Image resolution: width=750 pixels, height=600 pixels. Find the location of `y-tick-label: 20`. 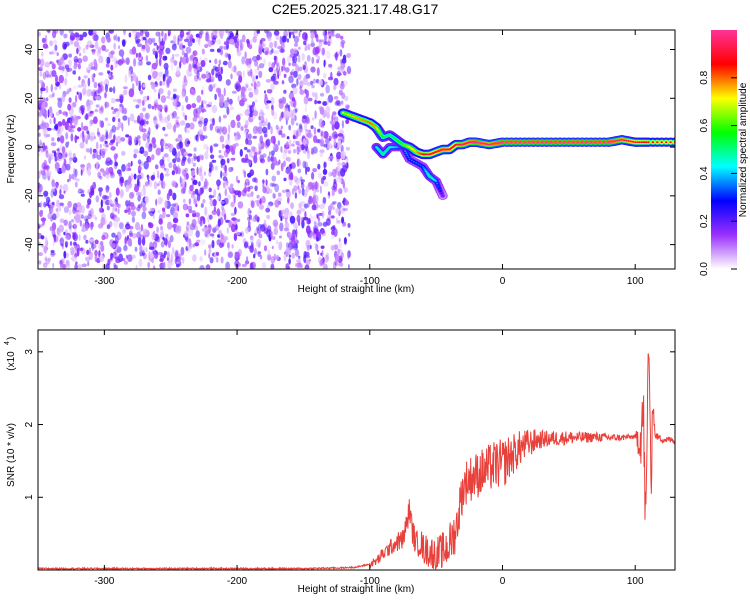

y-tick-label: 20 is located at coordinates (29, 98).